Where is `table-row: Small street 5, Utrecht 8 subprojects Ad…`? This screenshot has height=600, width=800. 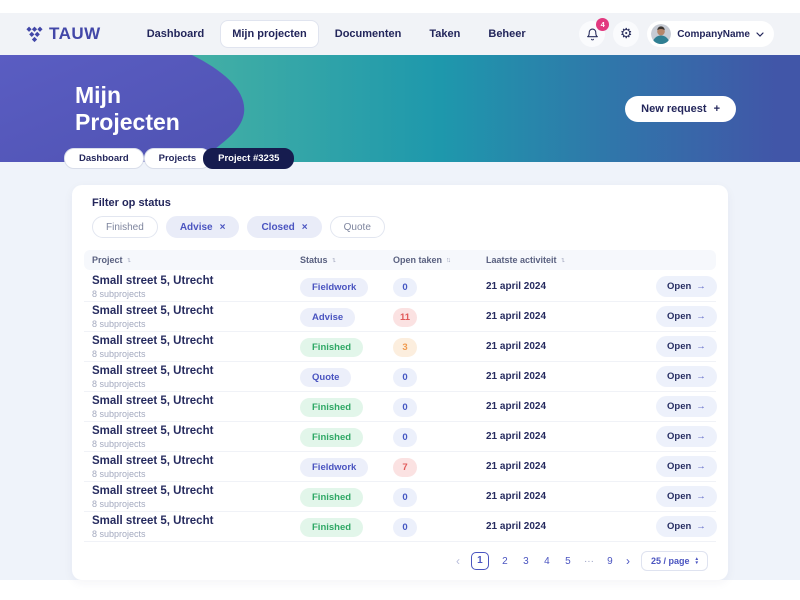 table-row: Small street 5, Utrecht 8 subprojects Ad… is located at coordinates (400, 317).